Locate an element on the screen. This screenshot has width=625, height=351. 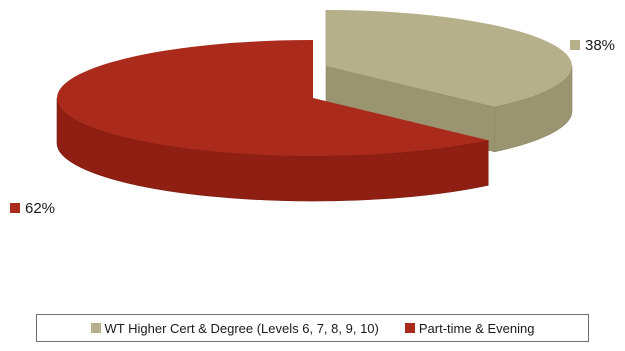
legend-label-part-time: Part-time & Evening is located at coordinates (476, 328).